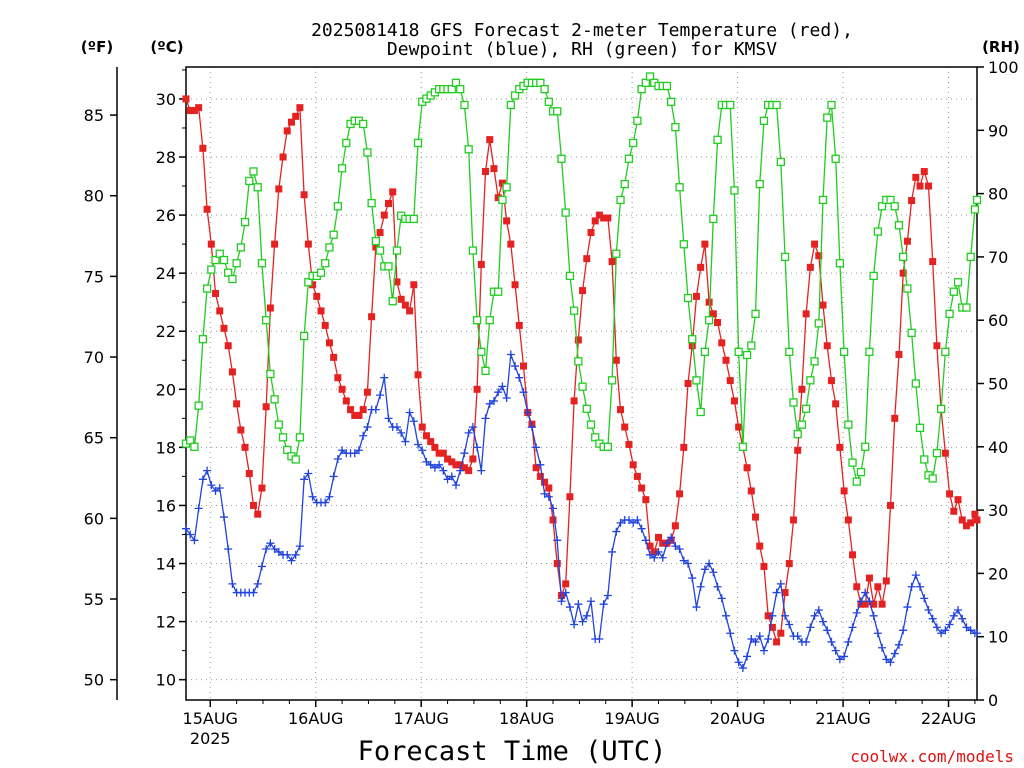  What do you see at coordinates (94, 115) in the screenshot?
I see `fahrenheit-tick-label: 85` at bounding box center [94, 115].